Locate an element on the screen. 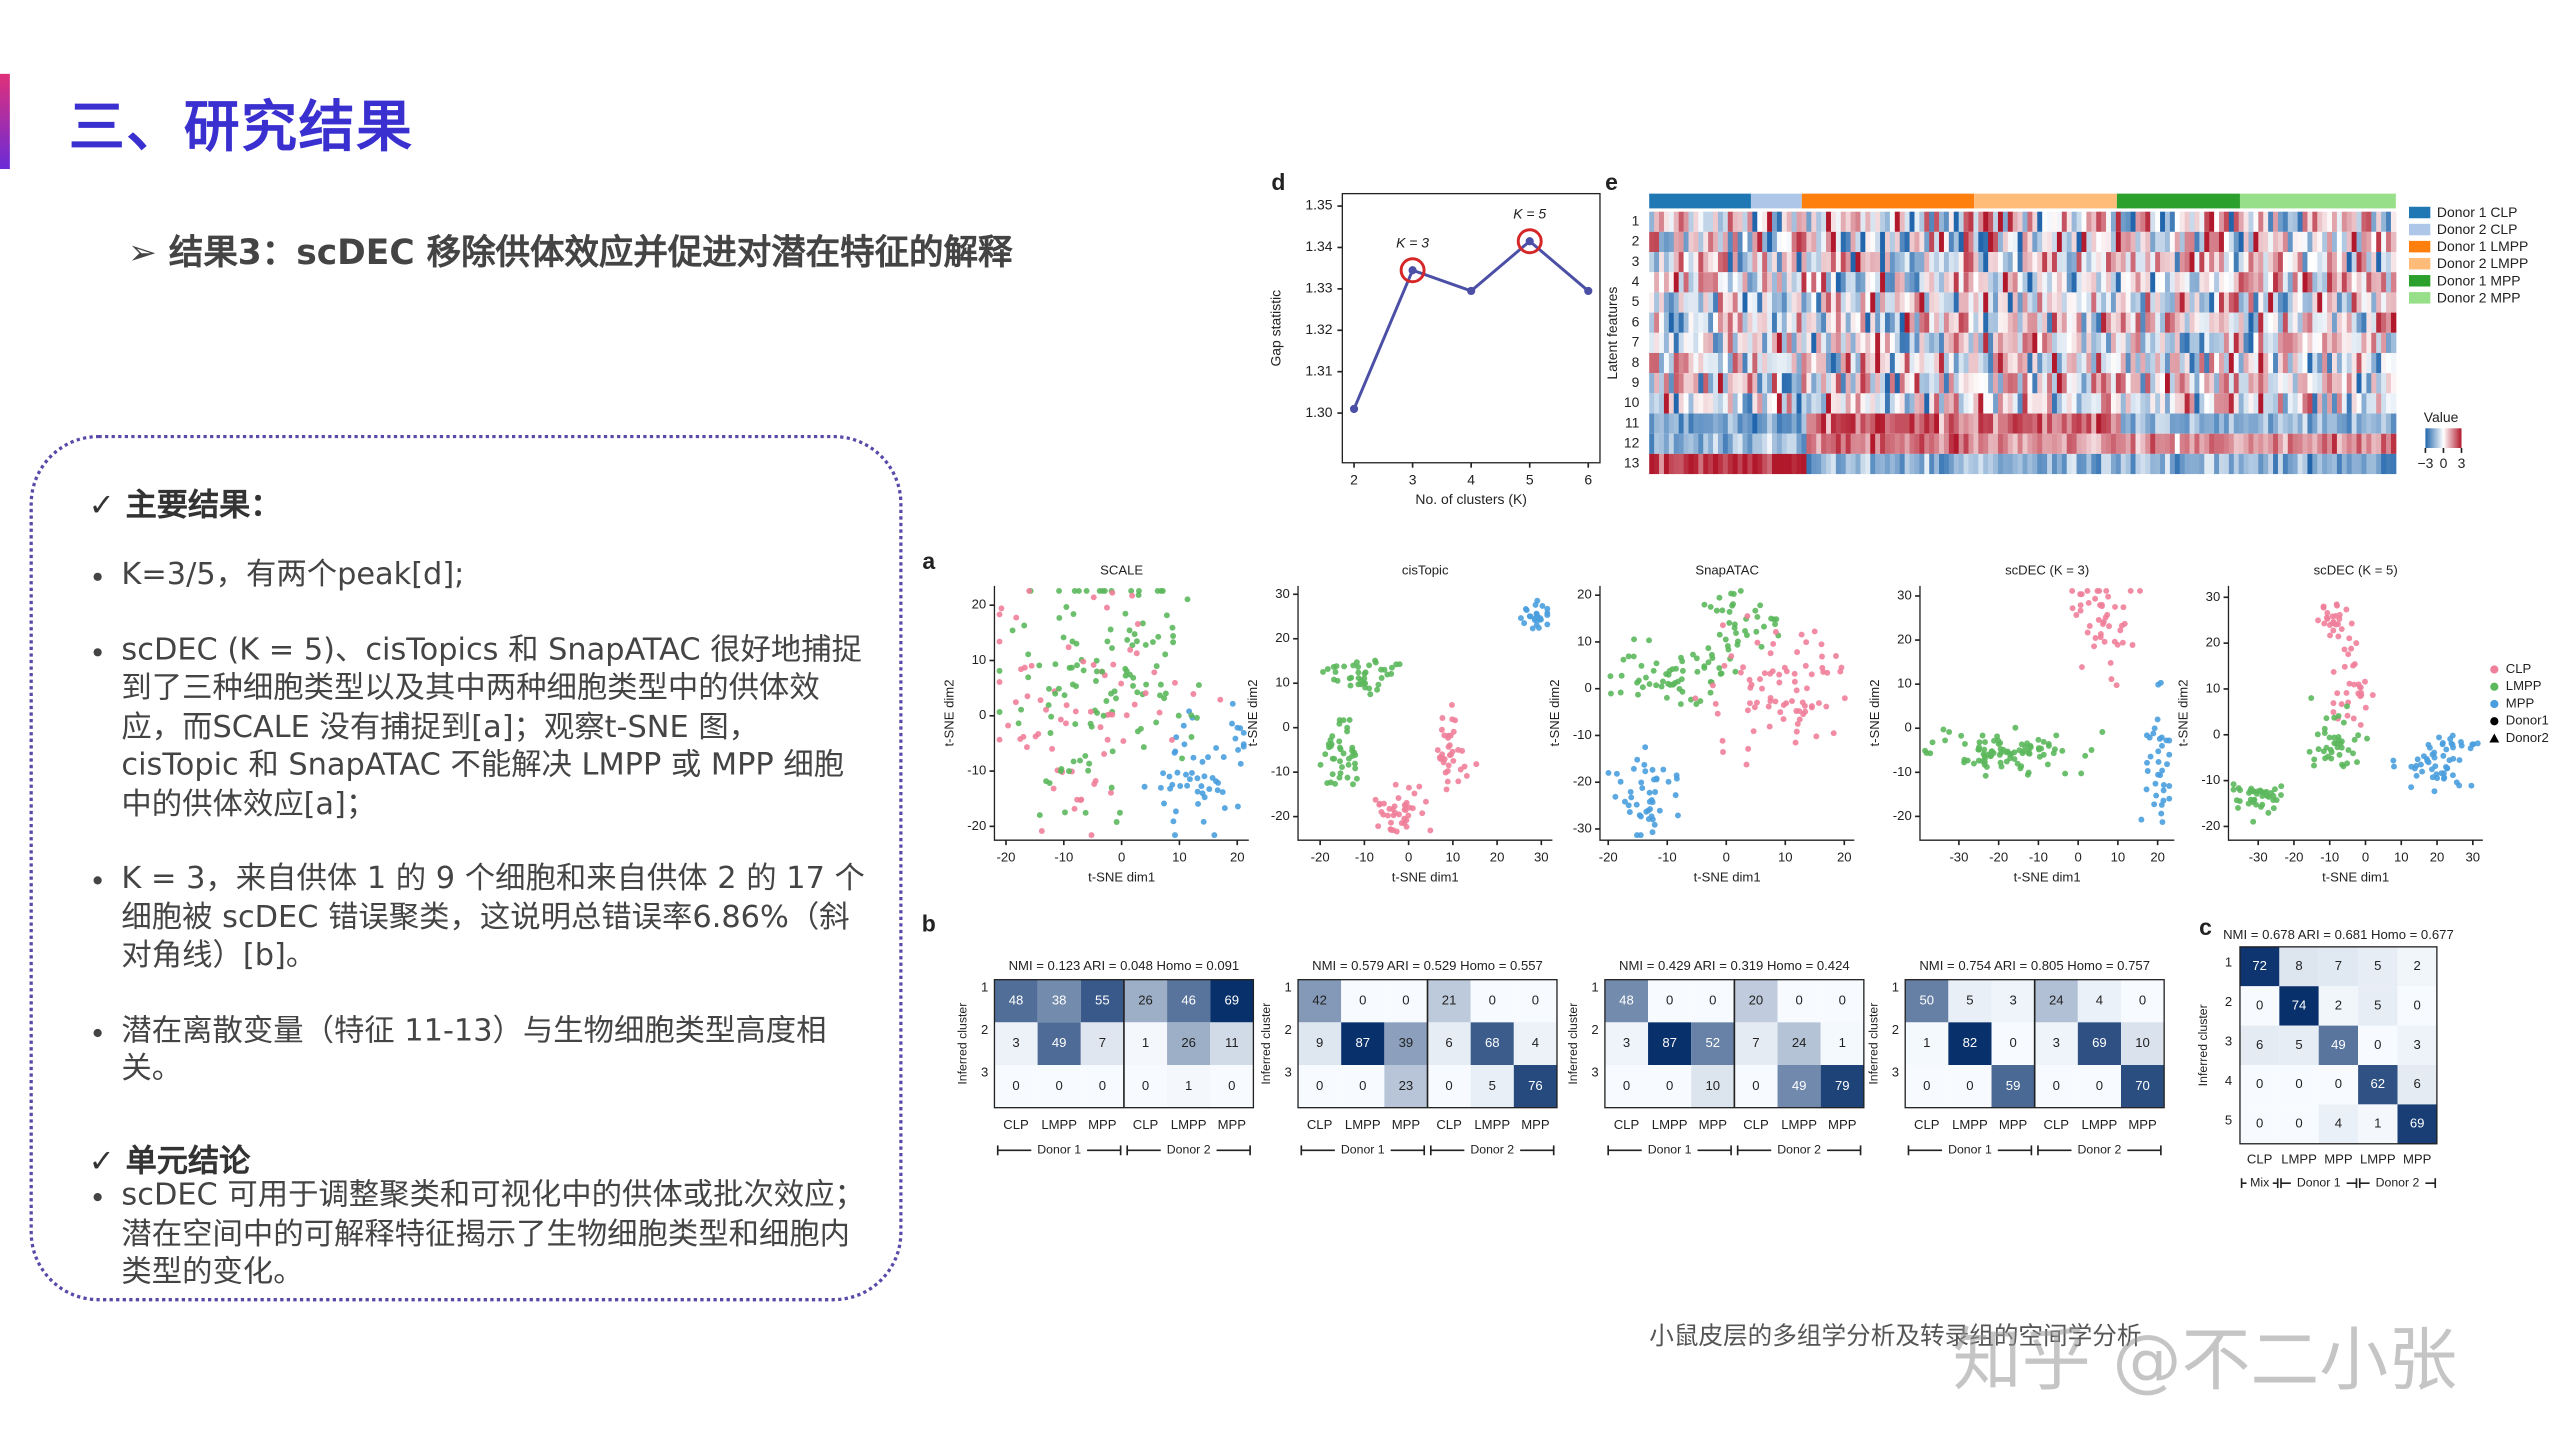 The image size is (2560, 1440). x-tick-label: 10 is located at coordinates (2401, 857).